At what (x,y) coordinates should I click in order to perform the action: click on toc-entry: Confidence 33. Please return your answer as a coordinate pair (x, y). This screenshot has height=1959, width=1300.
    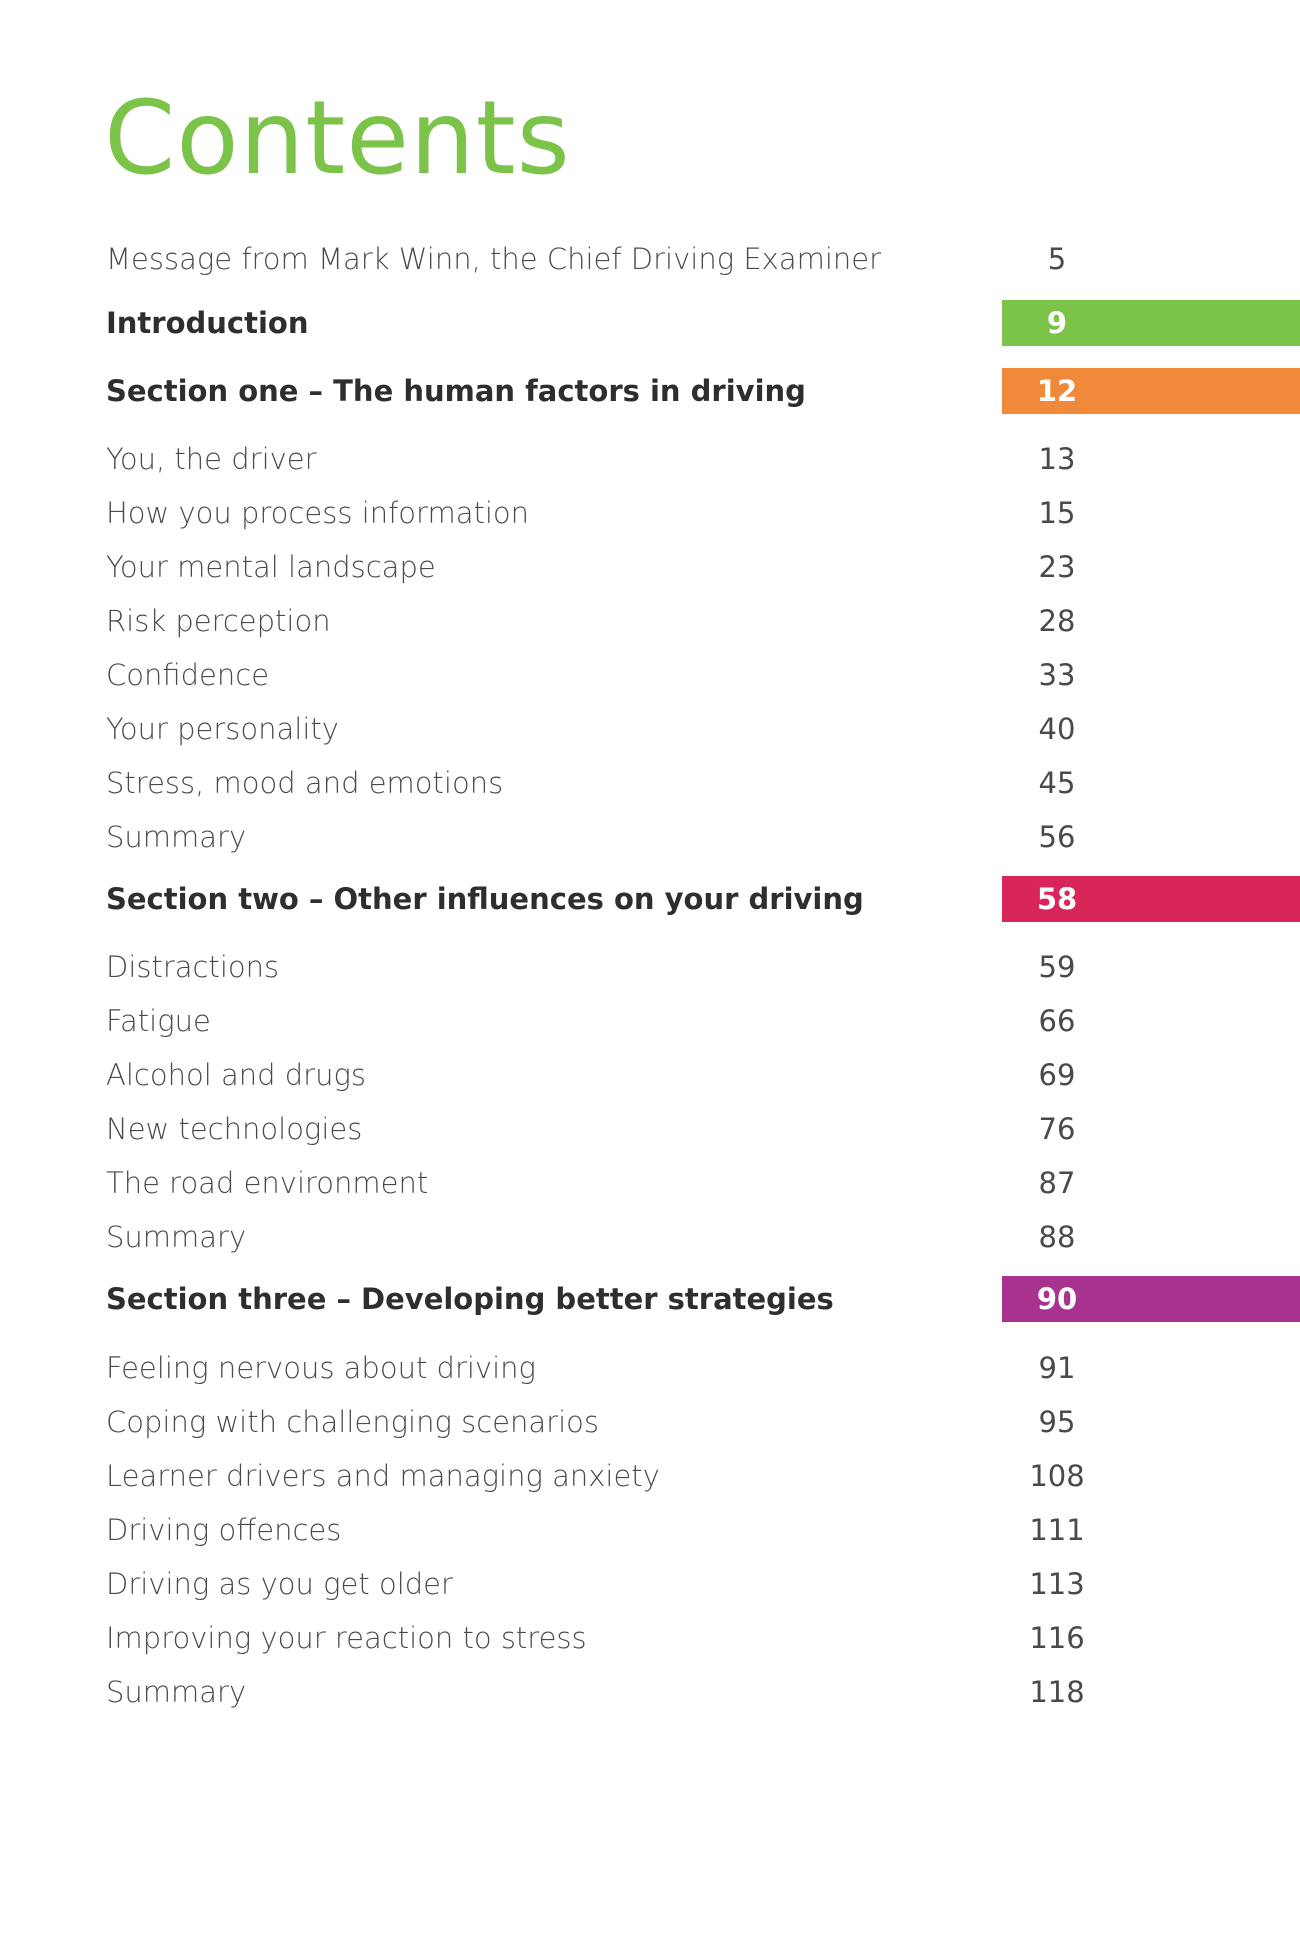
    Looking at the image, I should click on (650, 675).